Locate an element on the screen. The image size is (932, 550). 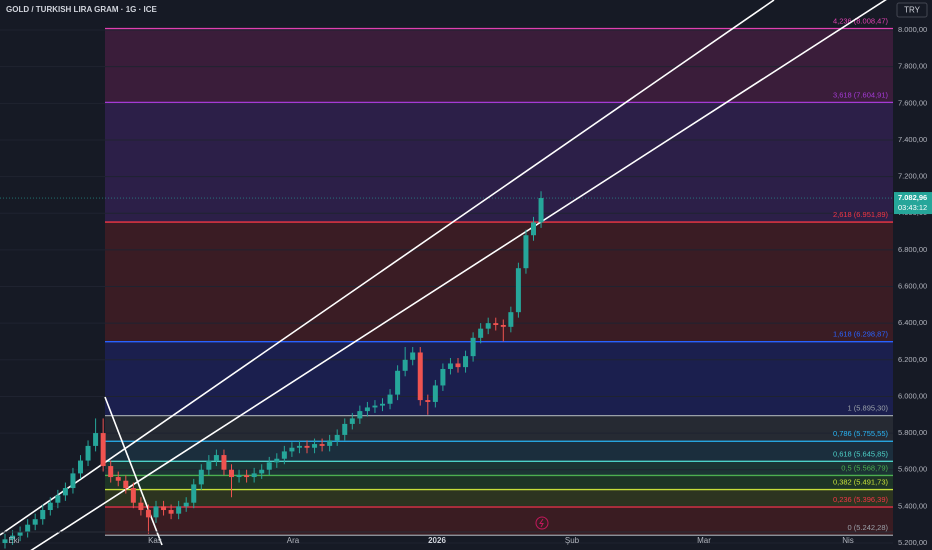
fib-label: 3,618 (7.604,91) is located at coordinates (861, 94).